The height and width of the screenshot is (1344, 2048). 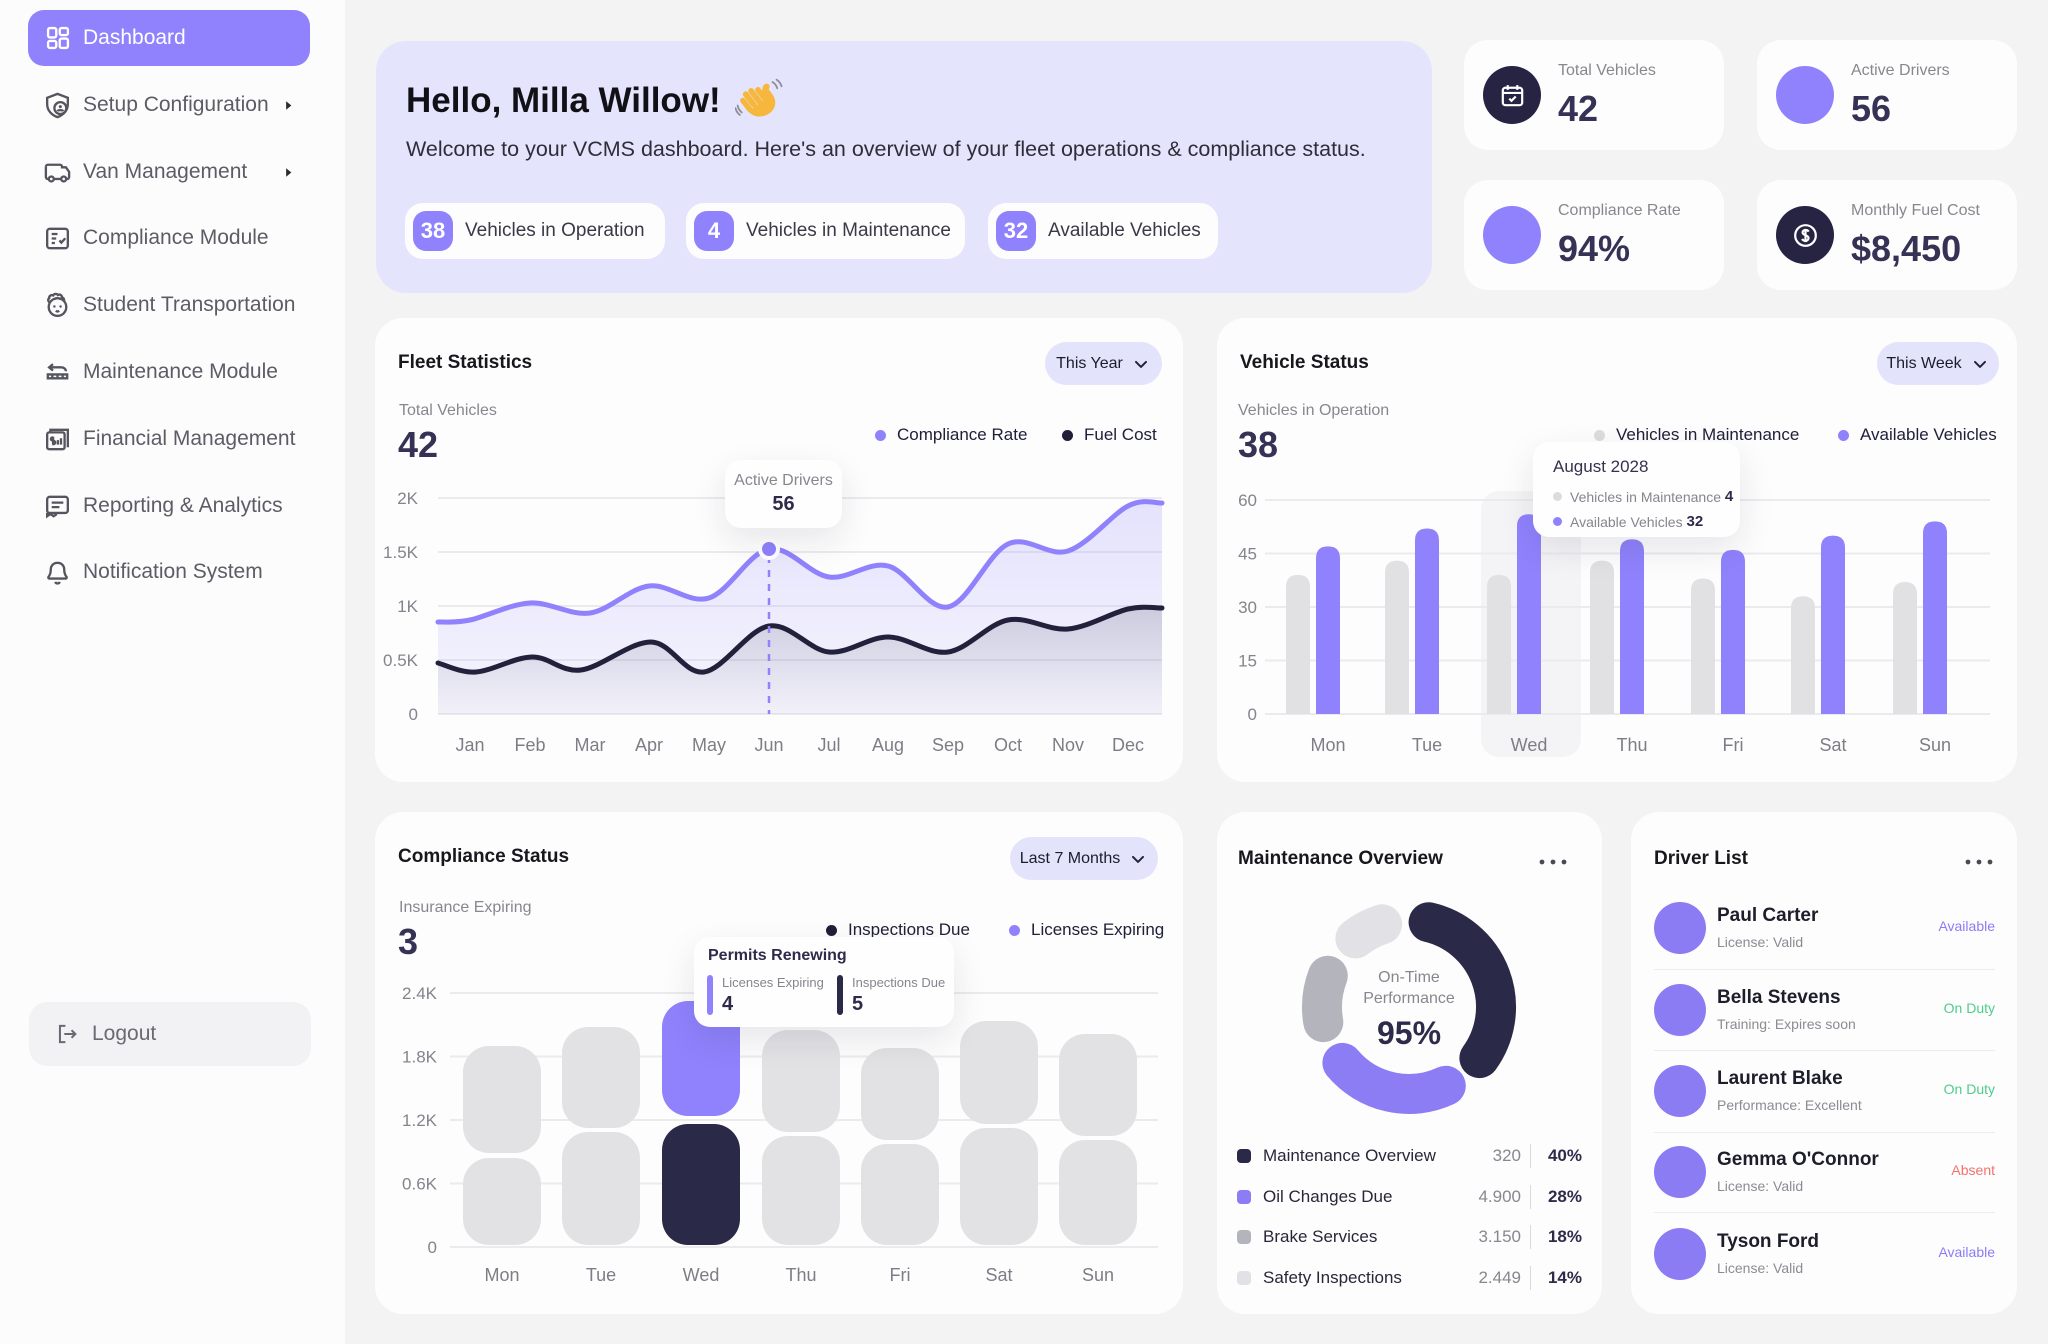 I want to click on svg-text: Apr, so click(x=649, y=745).